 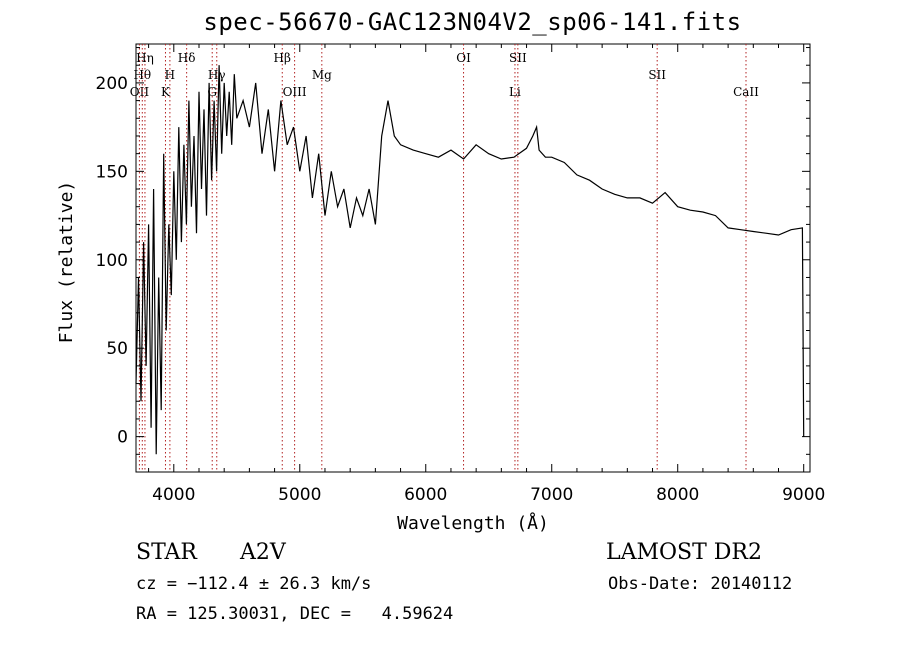 What do you see at coordinates (112, 172) in the screenshot?
I see `y-tick-label: 150` at bounding box center [112, 172].